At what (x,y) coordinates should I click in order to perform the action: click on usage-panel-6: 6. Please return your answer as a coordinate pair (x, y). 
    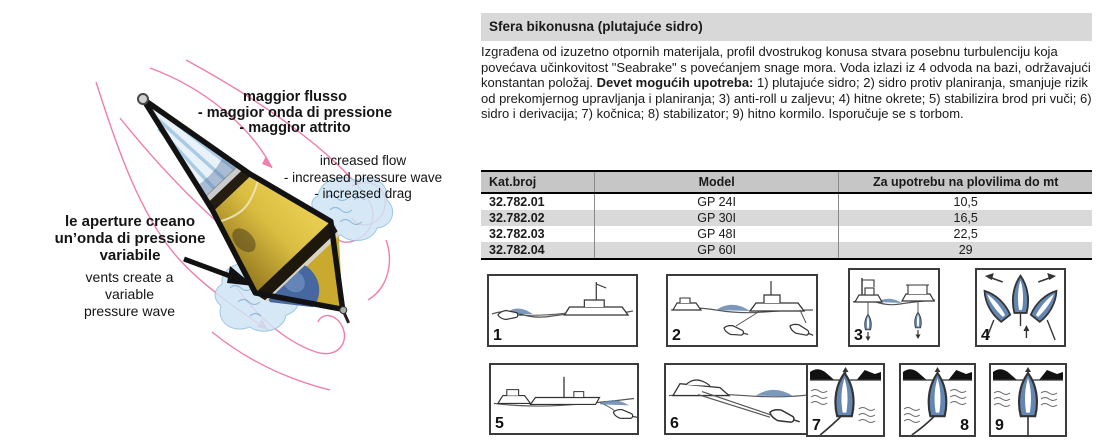
    Looking at the image, I should click on (740, 399).